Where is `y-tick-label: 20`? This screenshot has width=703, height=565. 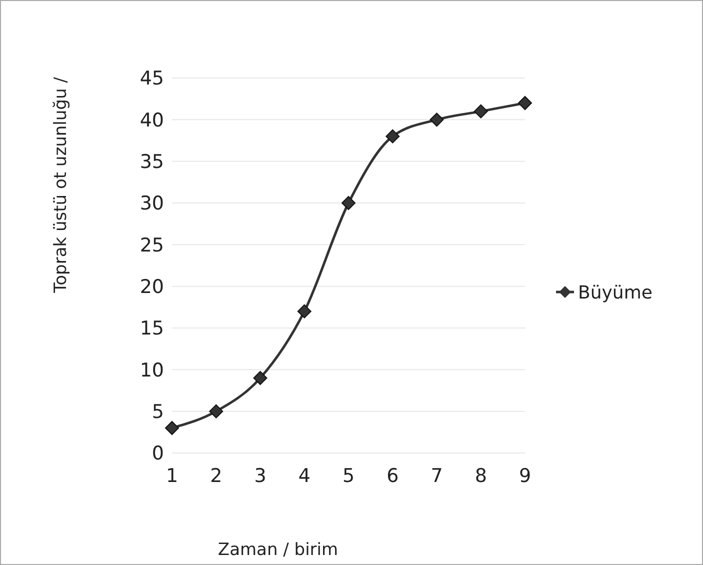 y-tick-label: 20 is located at coordinates (152, 287).